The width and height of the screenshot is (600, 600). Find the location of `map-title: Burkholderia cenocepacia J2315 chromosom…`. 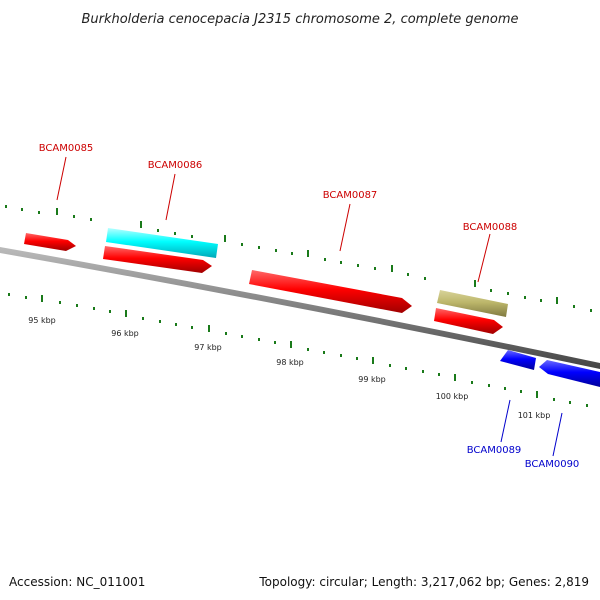

map-title: Burkholderia cenocepacia J2315 chromosom… is located at coordinates (299, 19).